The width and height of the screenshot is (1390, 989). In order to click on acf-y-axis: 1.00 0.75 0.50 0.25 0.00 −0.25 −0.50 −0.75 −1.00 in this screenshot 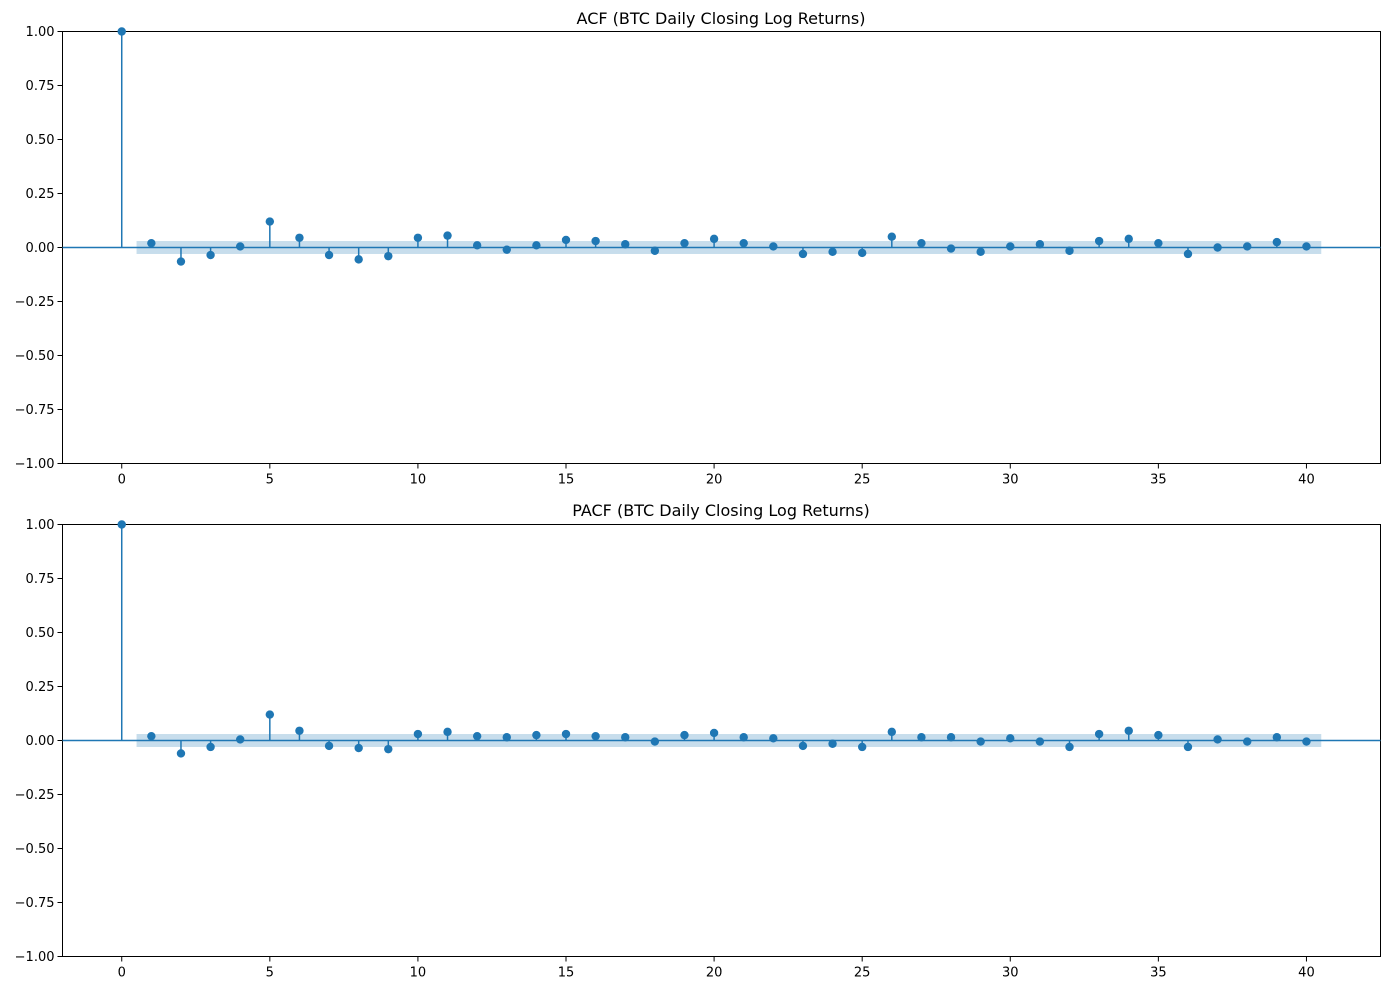, I will do `click(39, 248)`.